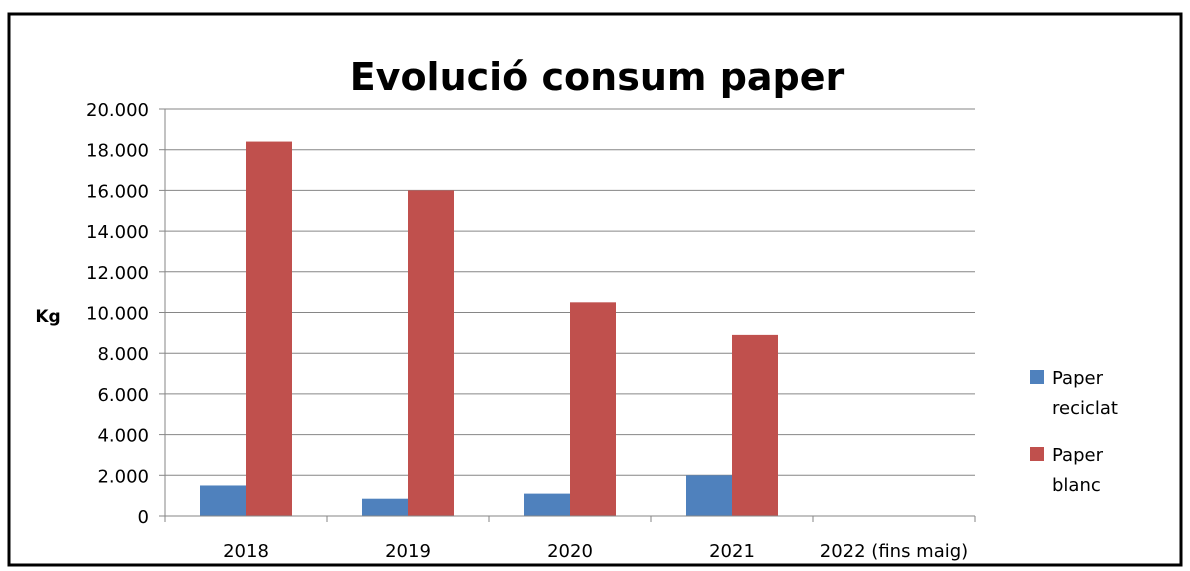  What do you see at coordinates (1067, 470) in the screenshot?
I see `legend-item: Paper blanc` at bounding box center [1067, 470].